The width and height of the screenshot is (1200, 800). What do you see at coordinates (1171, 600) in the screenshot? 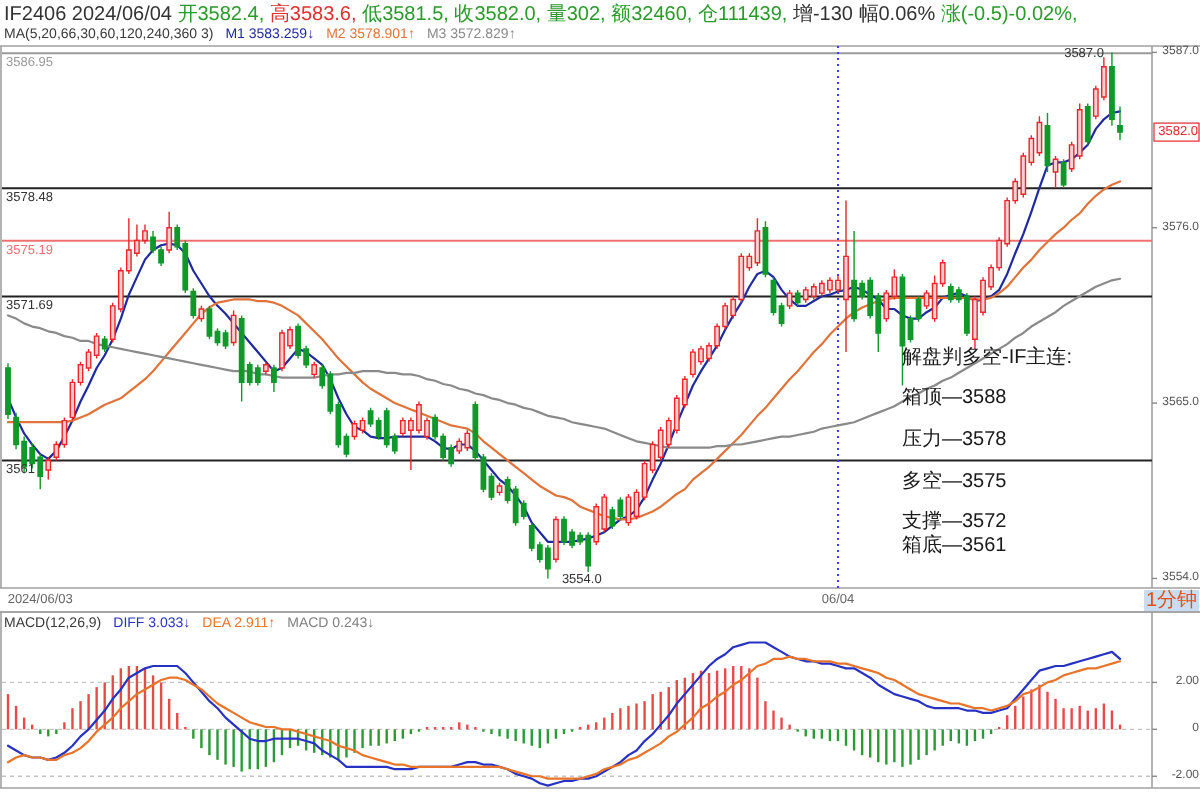
I see `x-axis-title: 1分钟` at bounding box center [1171, 600].